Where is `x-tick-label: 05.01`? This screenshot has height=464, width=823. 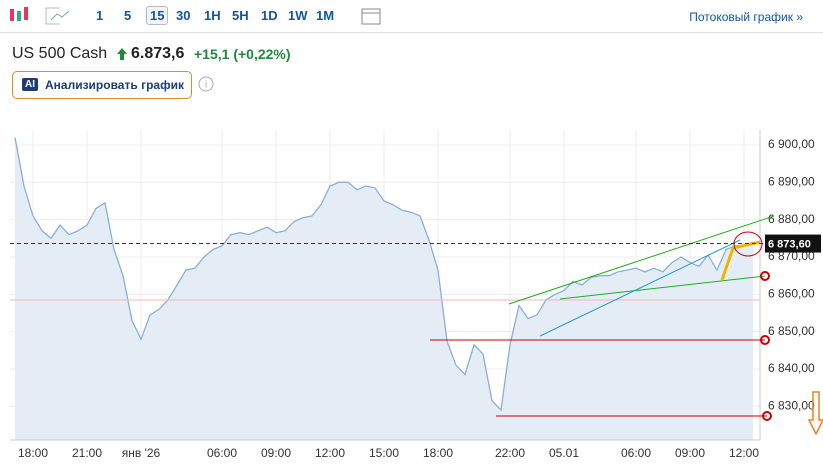 x-tick-label: 05.01 is located at coordinates (564, 453).